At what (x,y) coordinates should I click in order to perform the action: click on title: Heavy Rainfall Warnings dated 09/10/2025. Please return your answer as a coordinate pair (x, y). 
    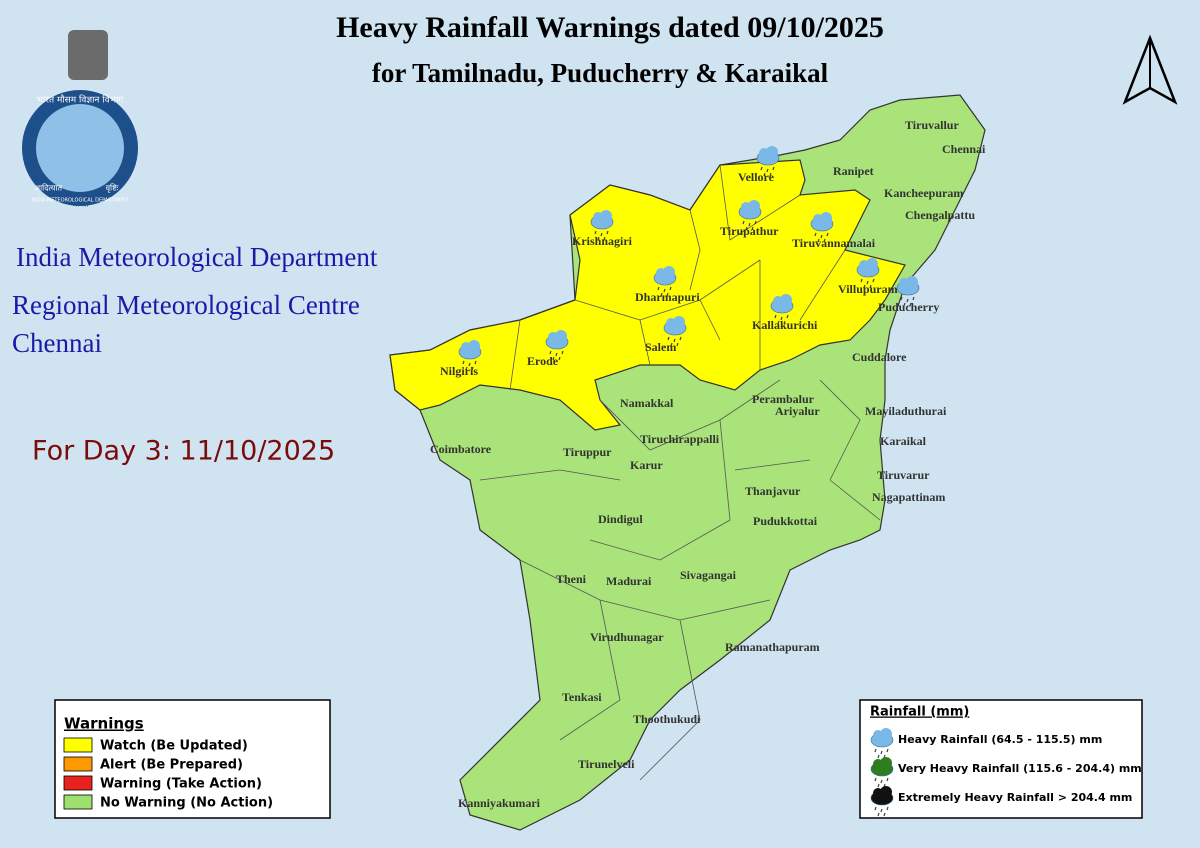
    Looking at the image, I should click on (610, 27).